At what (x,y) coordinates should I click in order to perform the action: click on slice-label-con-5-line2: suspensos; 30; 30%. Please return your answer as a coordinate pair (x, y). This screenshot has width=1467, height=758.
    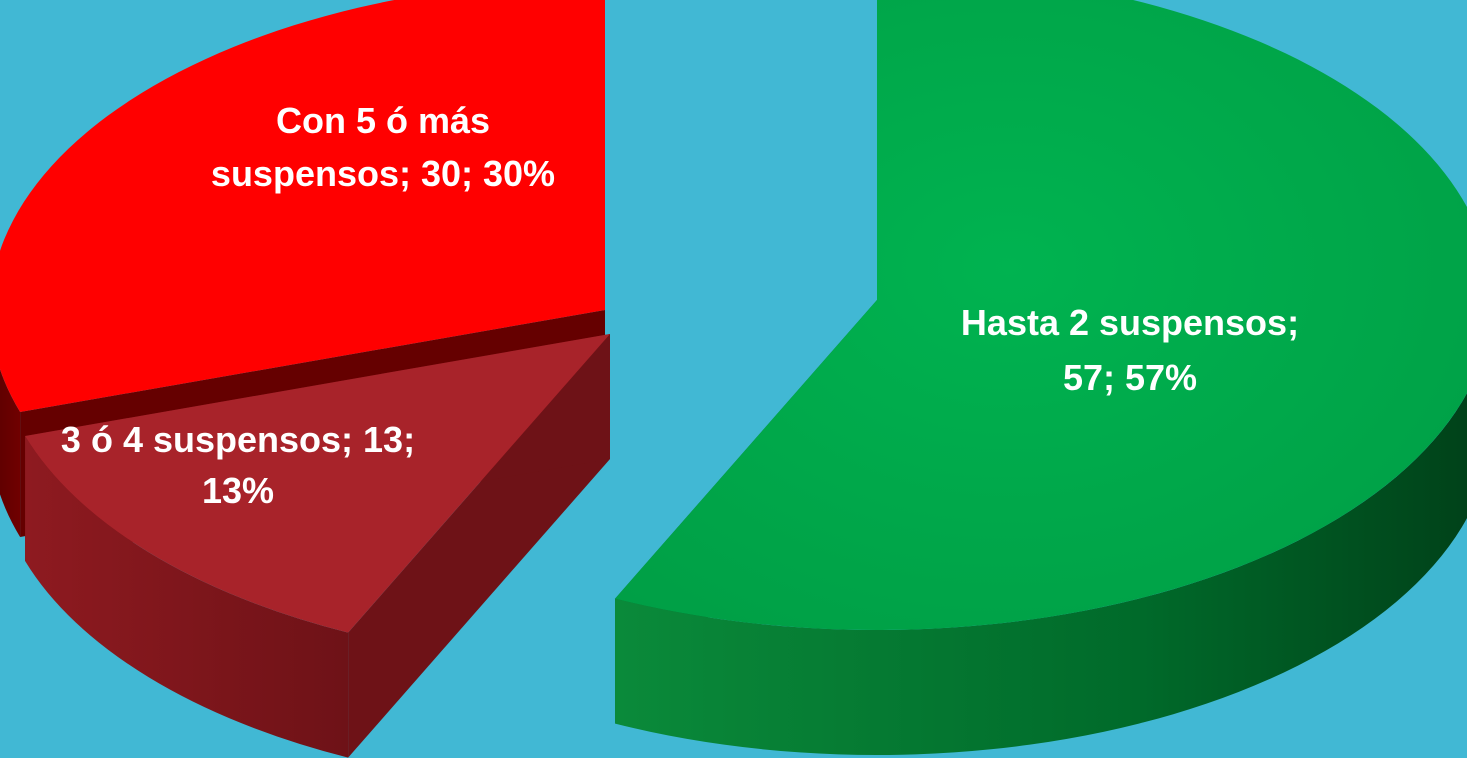
    Looking at the image, I should click on (383, 173).